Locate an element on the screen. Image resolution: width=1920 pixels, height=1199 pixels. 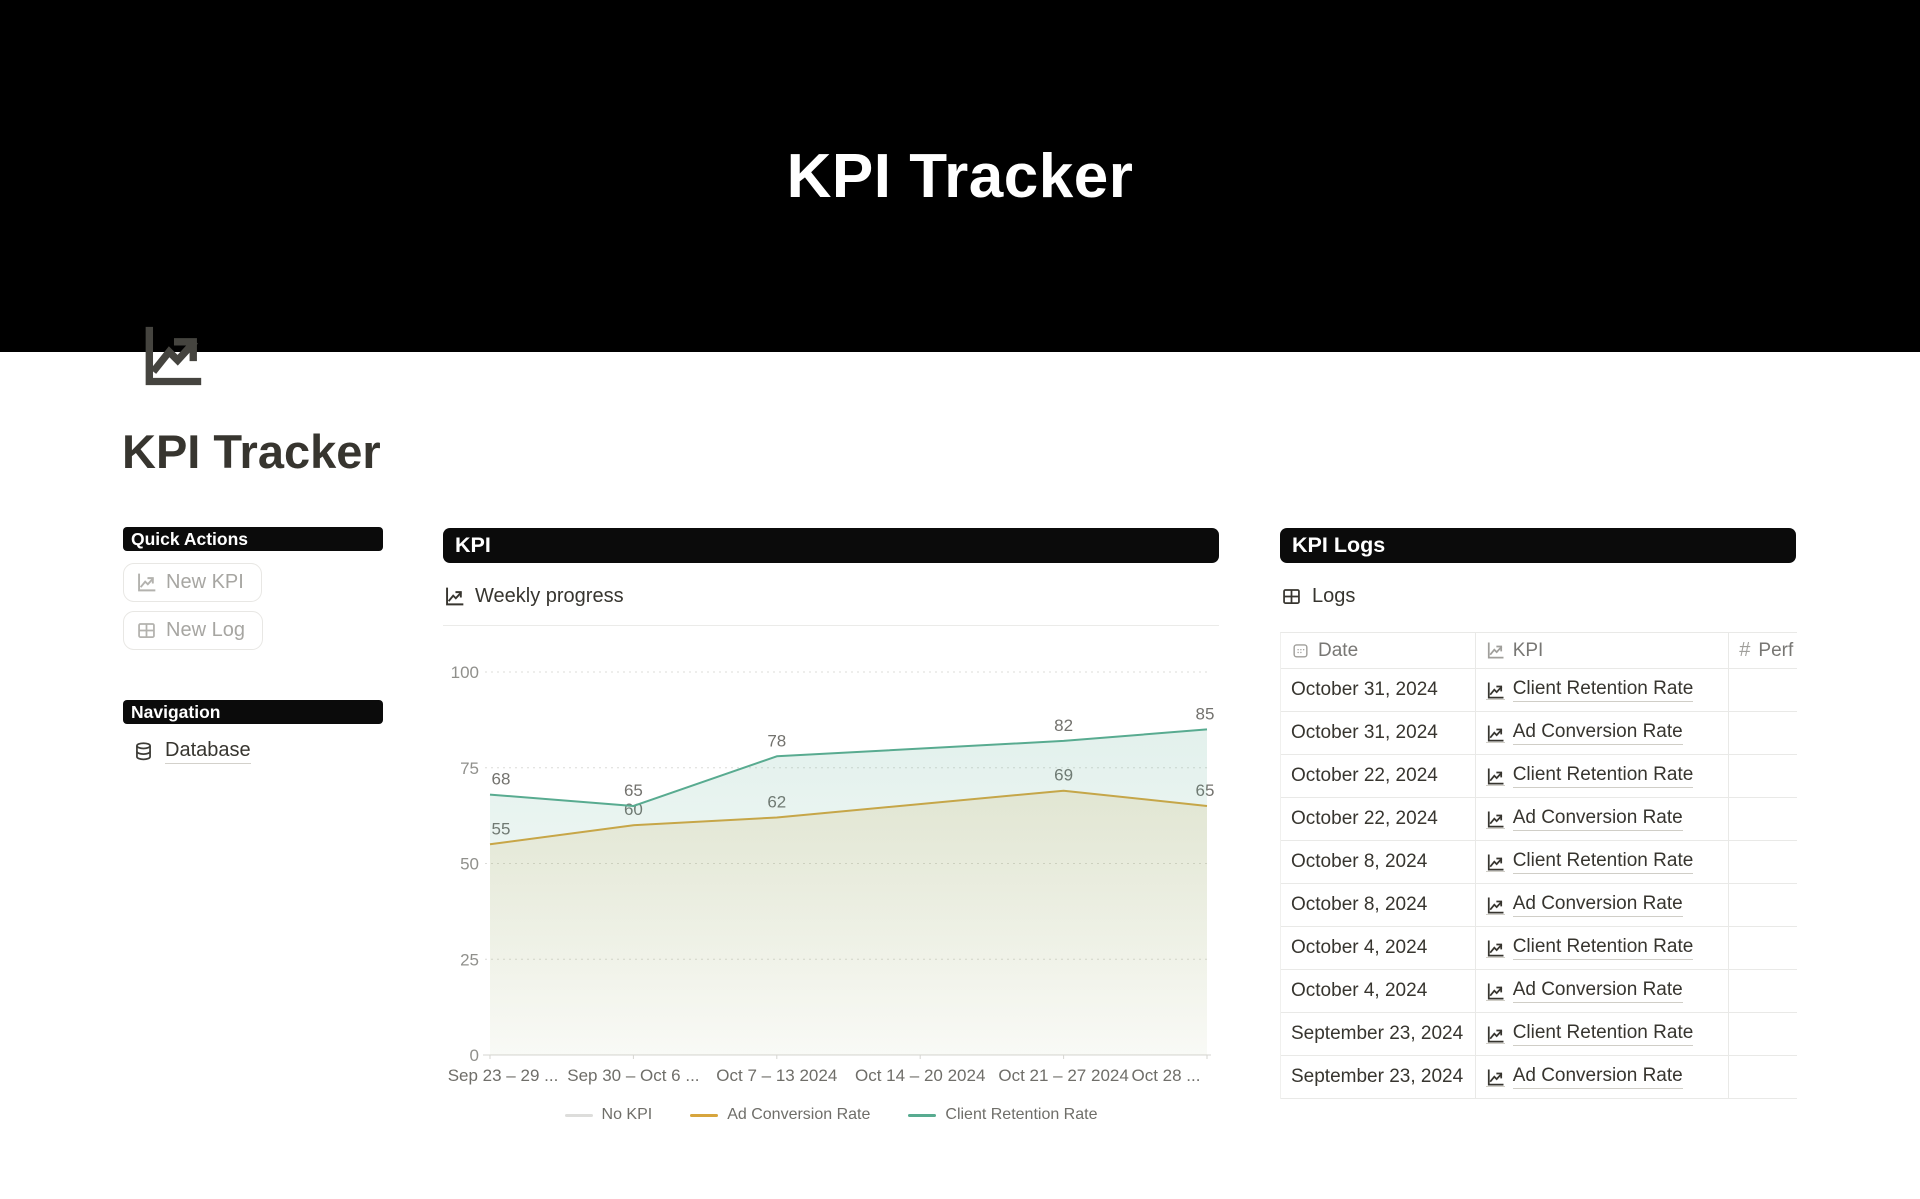
table-row: October 8, 2024 Client Retention Rate is located at coordinates (1539, 862).